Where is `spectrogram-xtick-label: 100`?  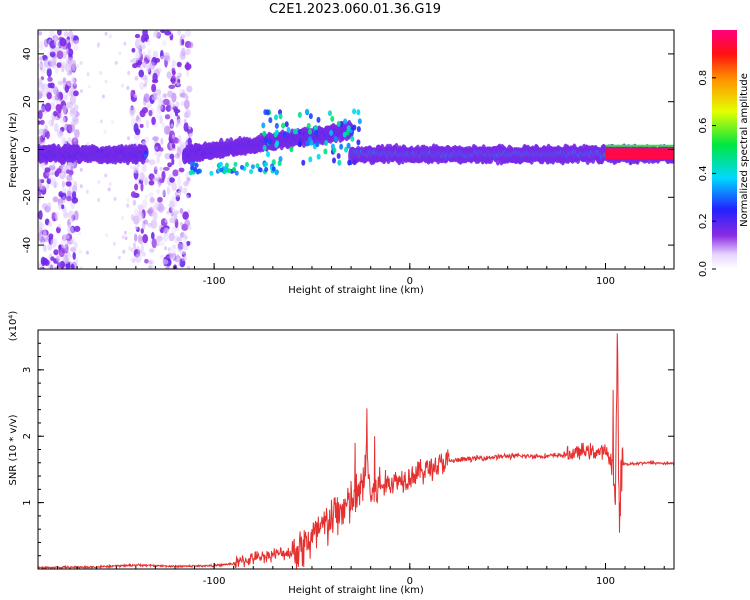
spectrogram-xtick-label: 100 is located at coordinates (605, 281).